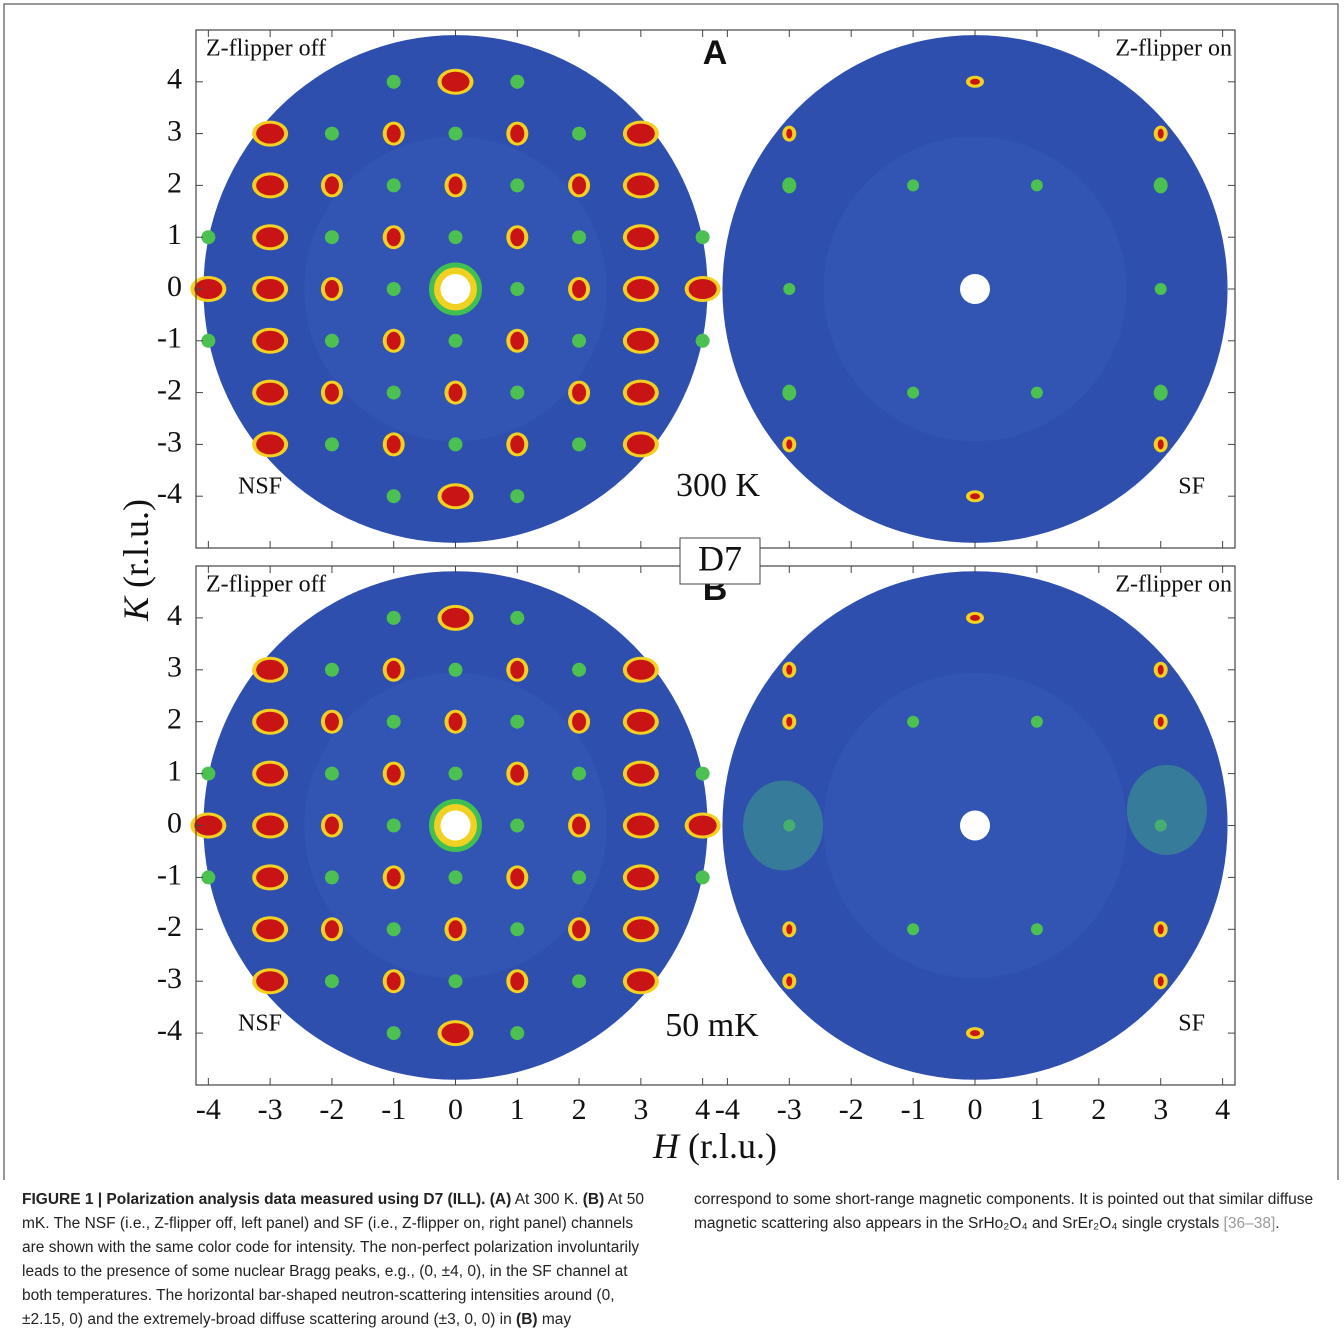  I want to click on y-tick-label: 1, so click(174, 234).